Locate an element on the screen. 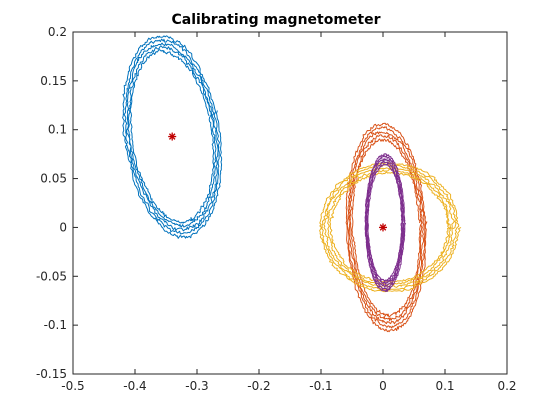  x-tick-label: 0.2 is located at coordinates (506, 386).